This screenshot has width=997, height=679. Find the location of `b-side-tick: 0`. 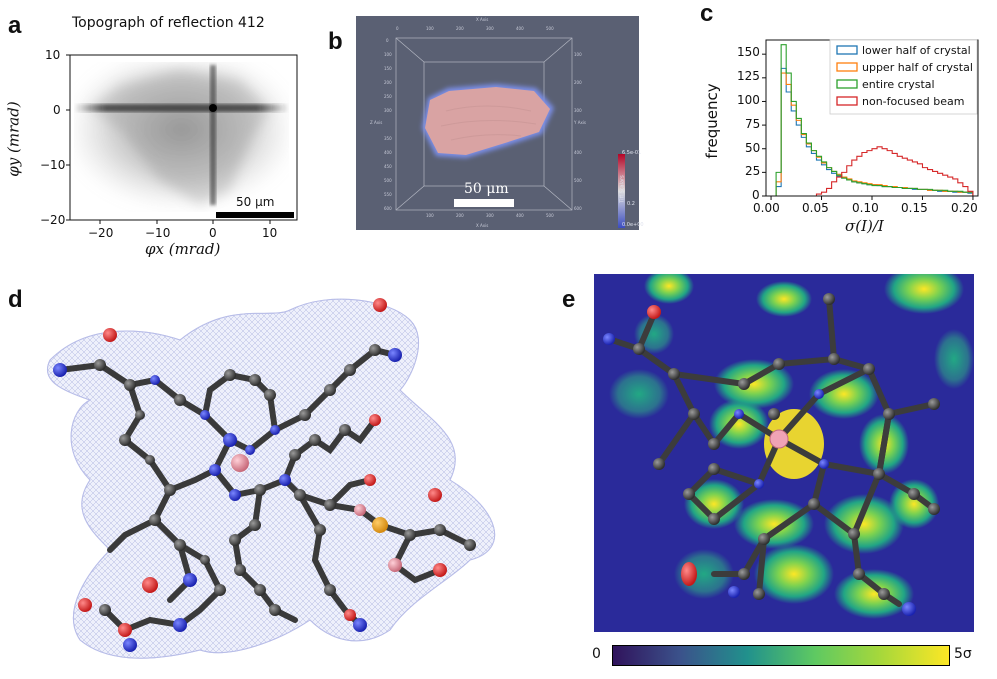

b-side-tick: 0 is located at coordinates (387, 40).